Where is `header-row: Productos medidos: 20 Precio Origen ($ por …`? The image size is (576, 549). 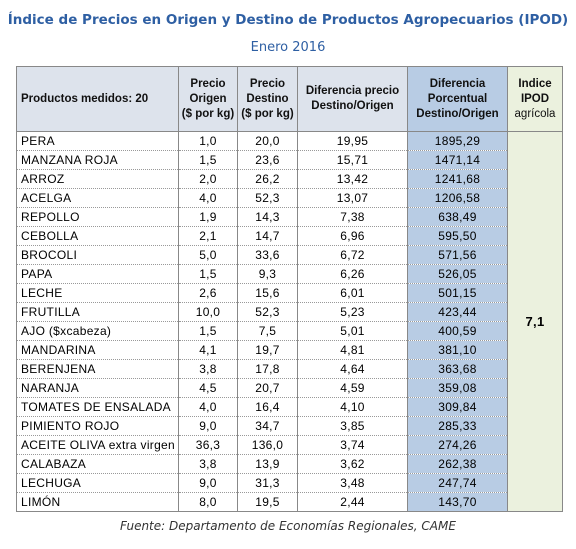 header-row: Productos medidos: 20 Precio Origen ($ por … is located at coordinates (289, 99).